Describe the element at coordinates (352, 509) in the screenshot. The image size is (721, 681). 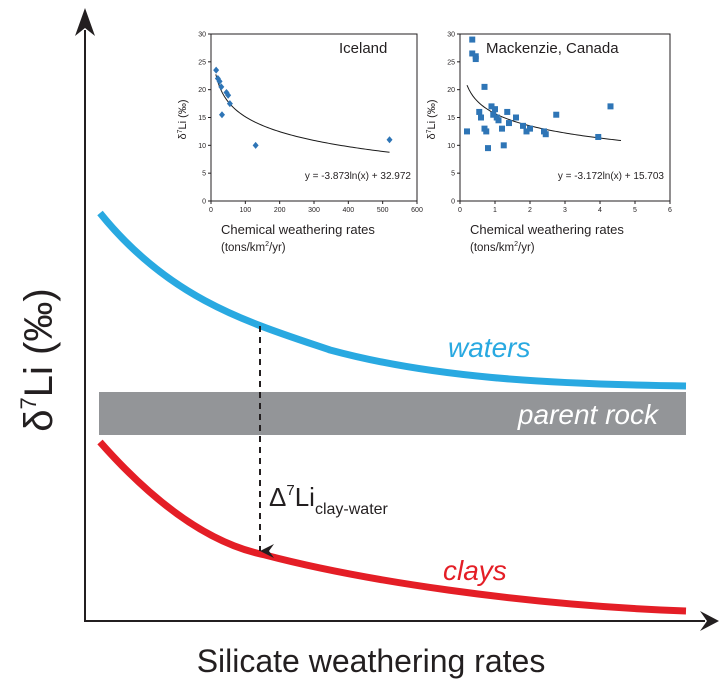
I see `delta-subscript: clay-water` at that location.